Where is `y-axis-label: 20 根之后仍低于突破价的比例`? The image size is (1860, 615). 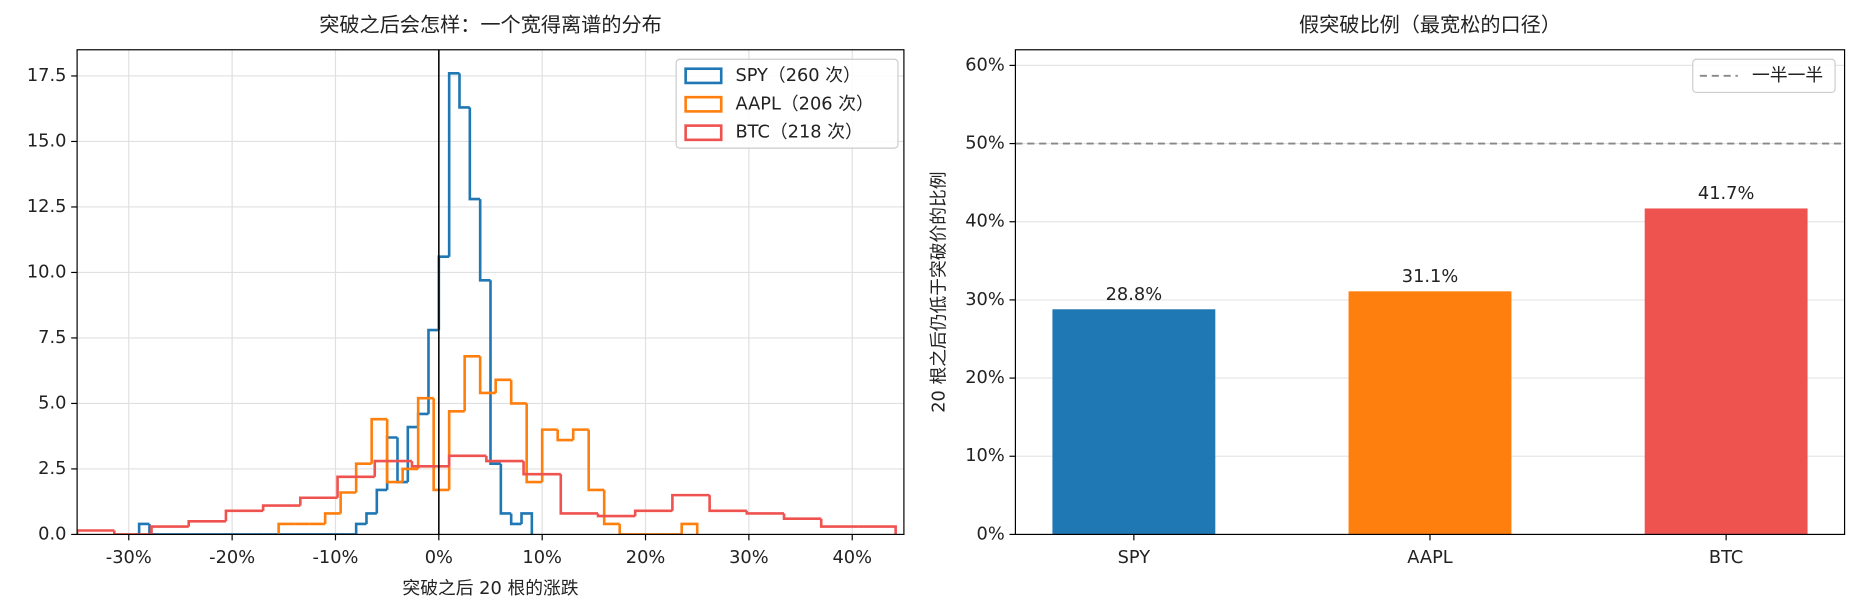 y-axis-label: 20 根之后仍低于突破价的比例 is located at coordinates (938, 291).